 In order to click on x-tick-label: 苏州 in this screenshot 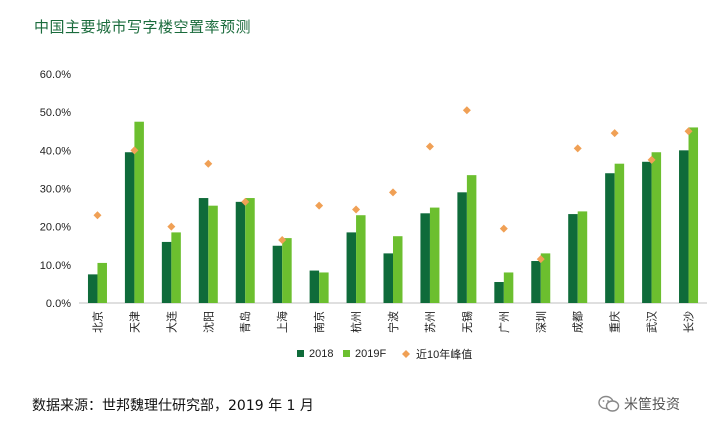, I will do `click(430, 322)`.